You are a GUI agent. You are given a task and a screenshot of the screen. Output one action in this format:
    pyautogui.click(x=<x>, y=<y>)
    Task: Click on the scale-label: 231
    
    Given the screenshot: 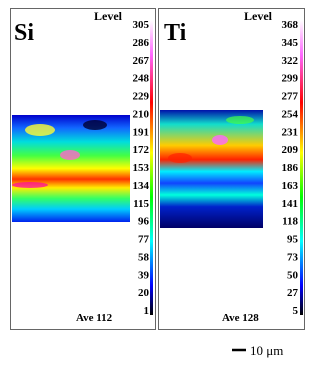 What is the action you would take?
    pyautogui.click(x=290, y=132)
    